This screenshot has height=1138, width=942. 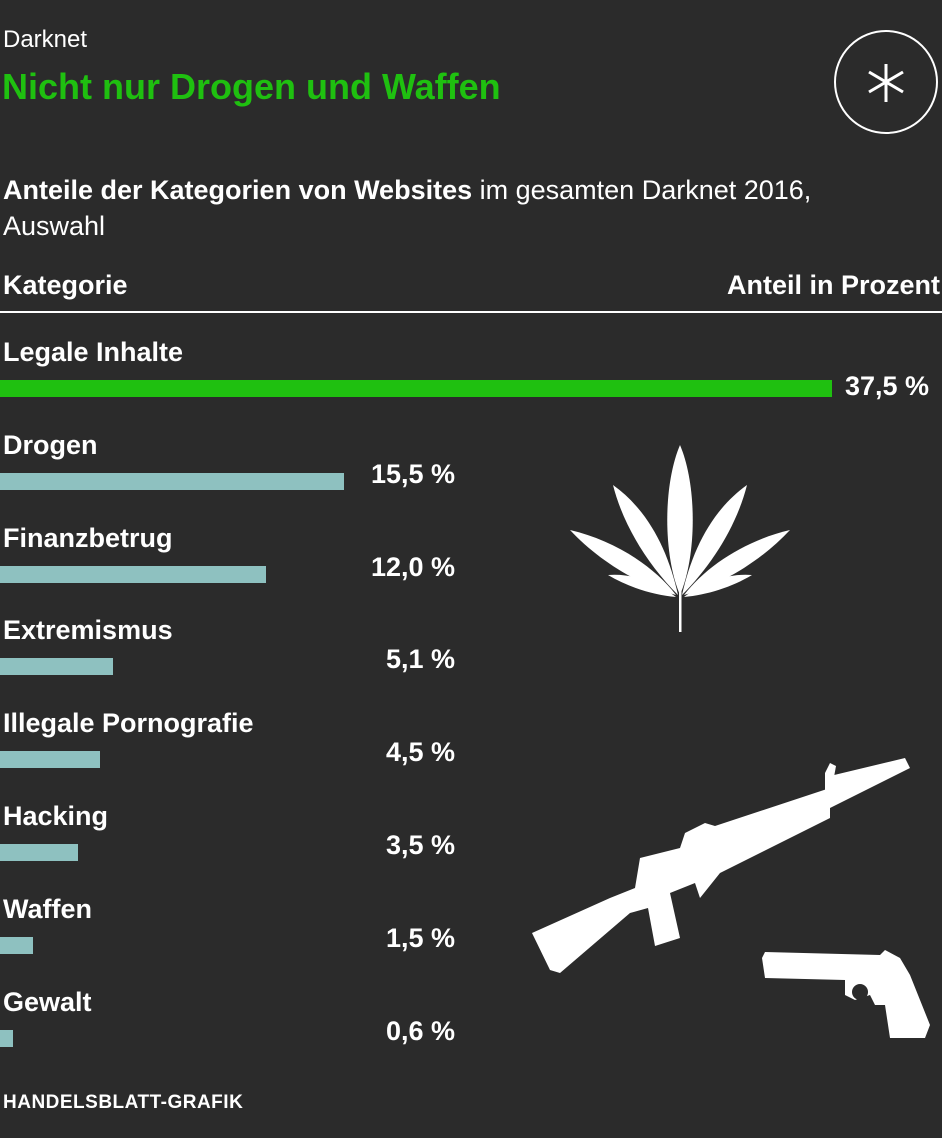 I want to click on value-label: 0,6 %, so click(x=420, y=1030).